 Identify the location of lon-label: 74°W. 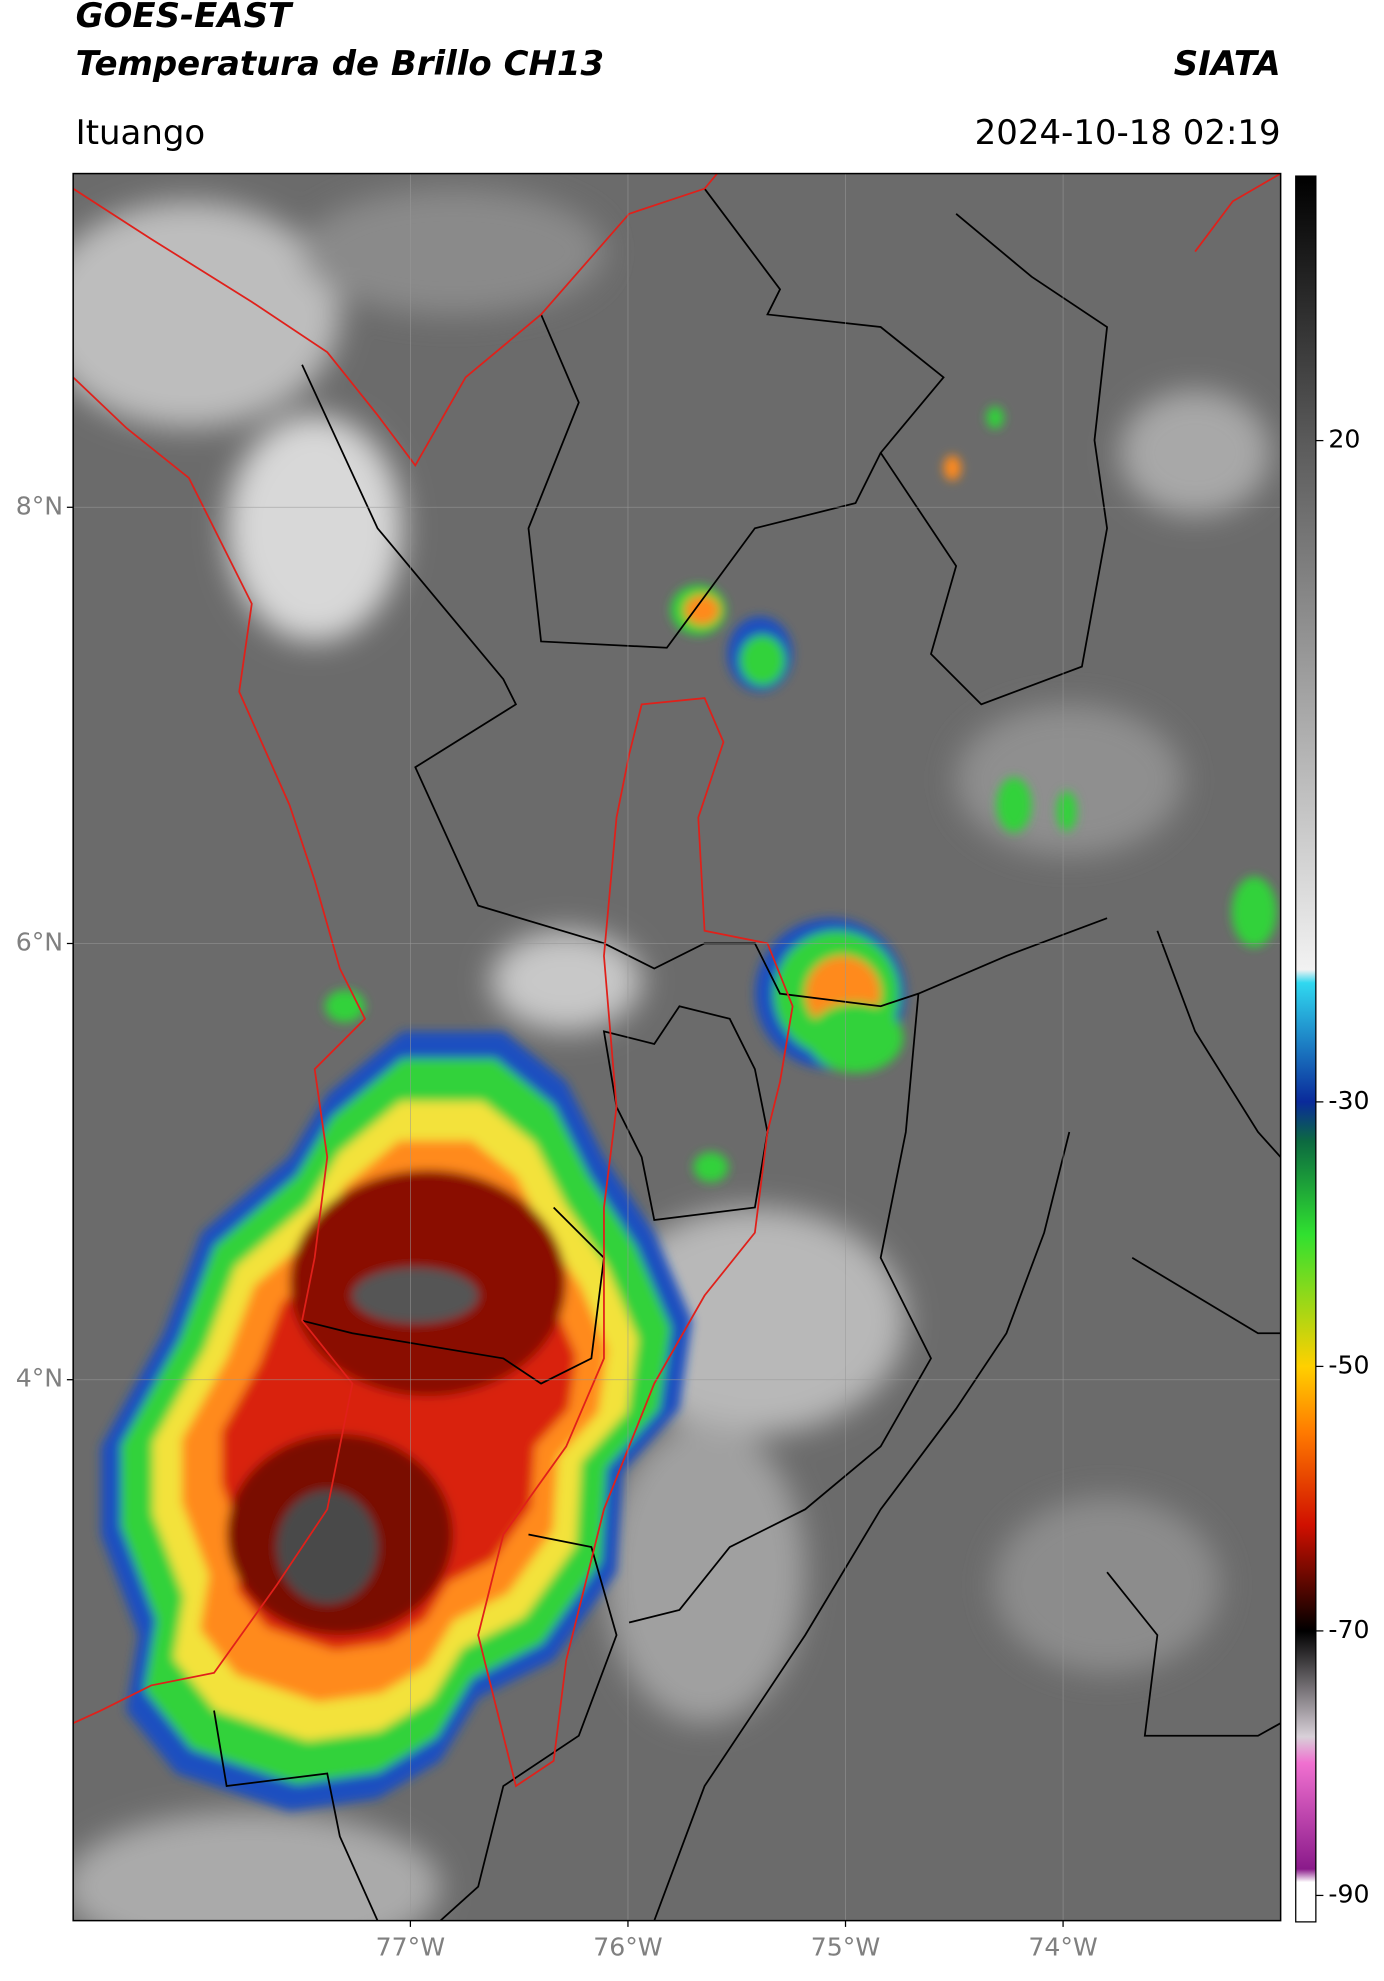
(1063, 1946).